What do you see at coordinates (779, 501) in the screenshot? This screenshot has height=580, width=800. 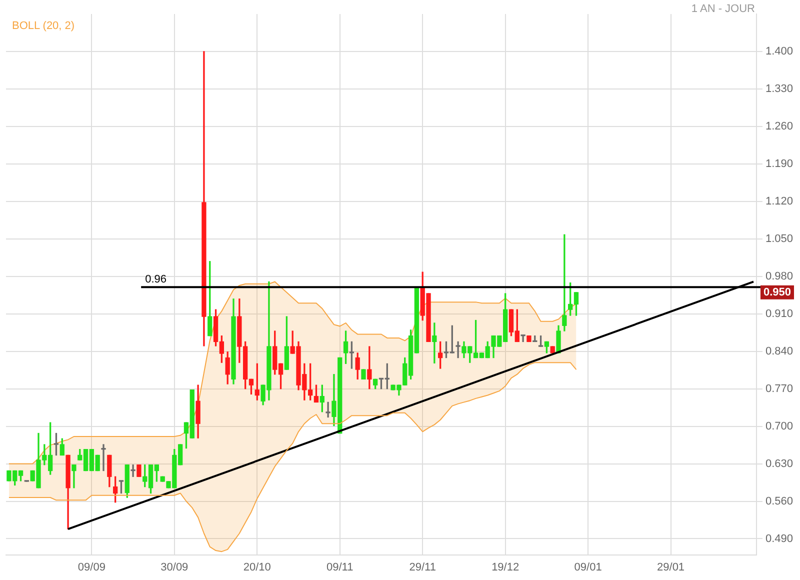 I see `y-tick-label: 0.560` at bounding box center [779, 501].